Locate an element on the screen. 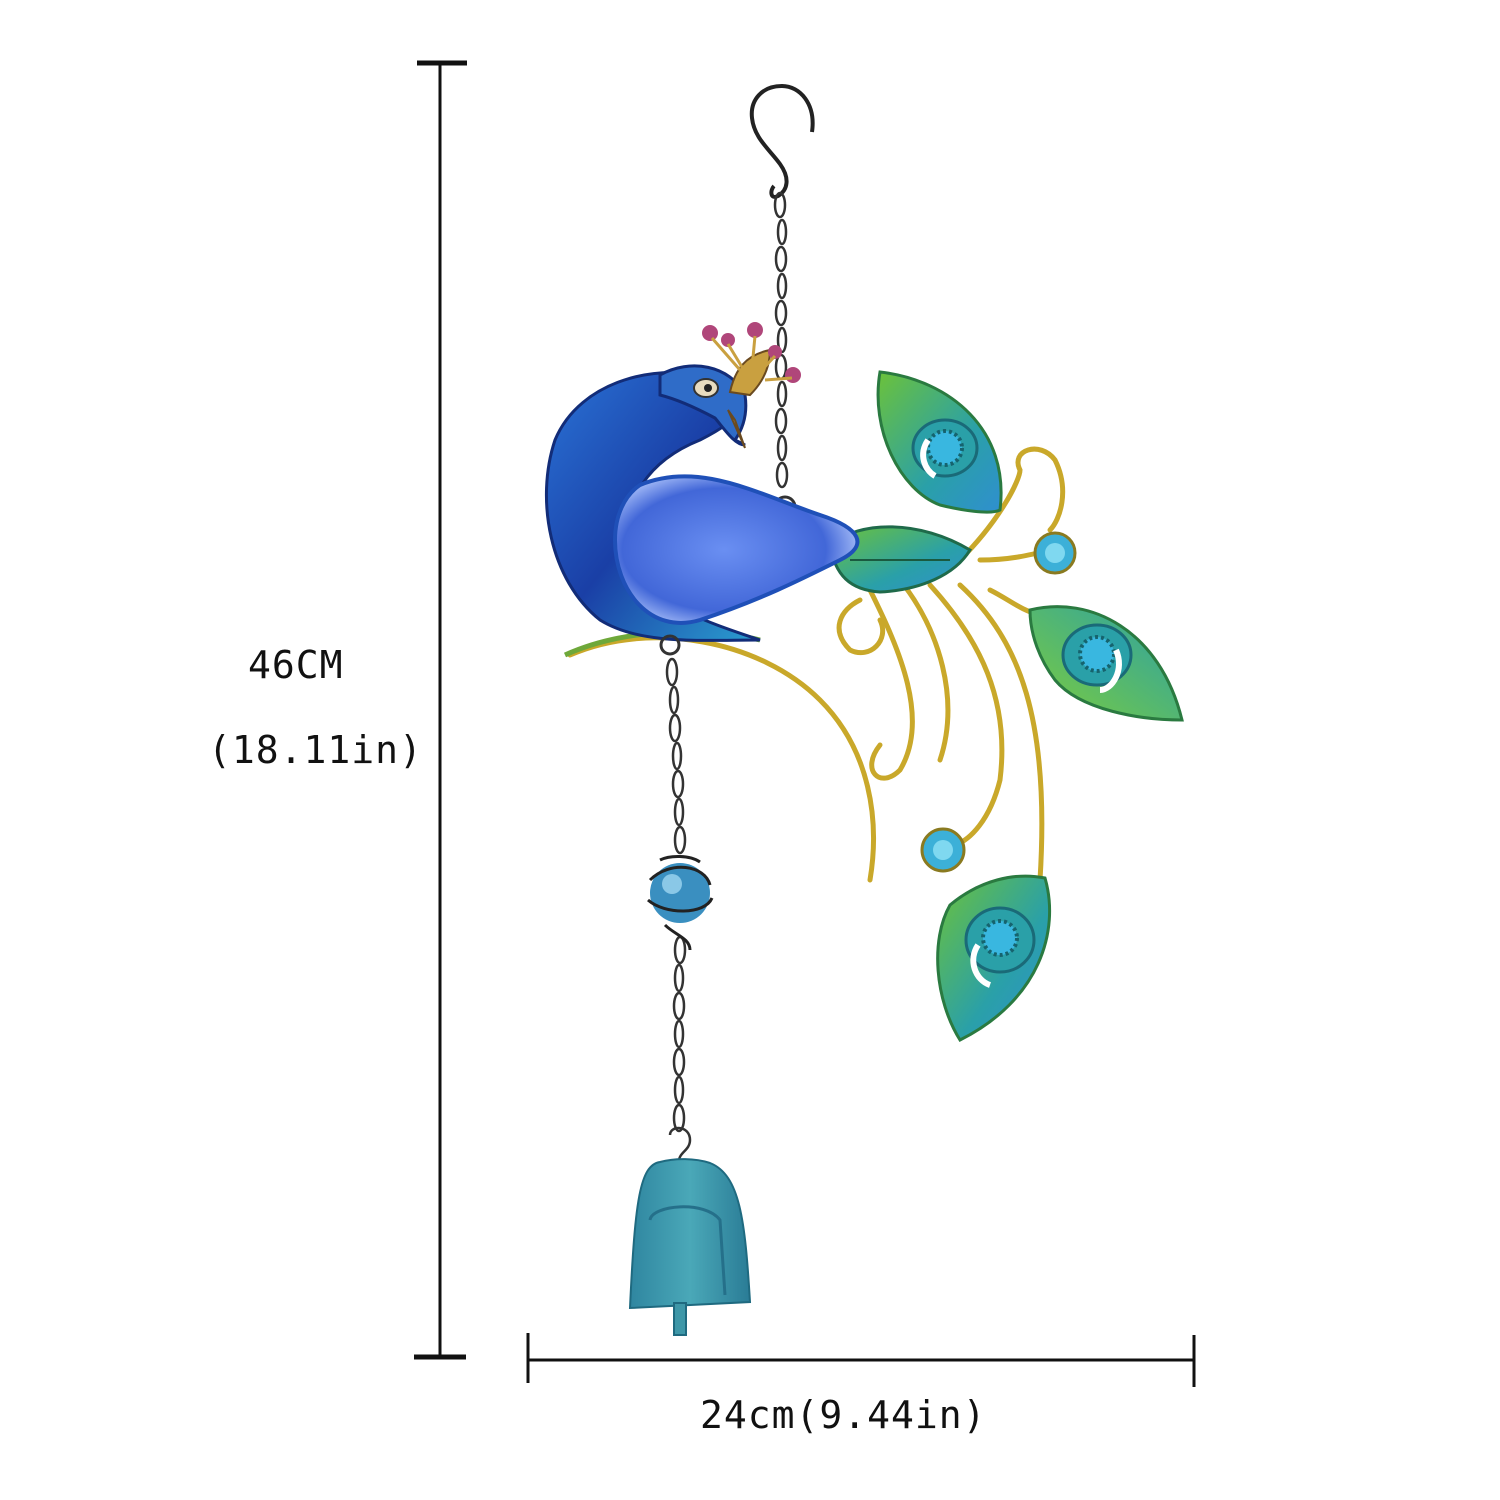 Image resolution: width=1500 pixels, height=1500 pixels. tail-jewels is located at coordinates (998, 702).